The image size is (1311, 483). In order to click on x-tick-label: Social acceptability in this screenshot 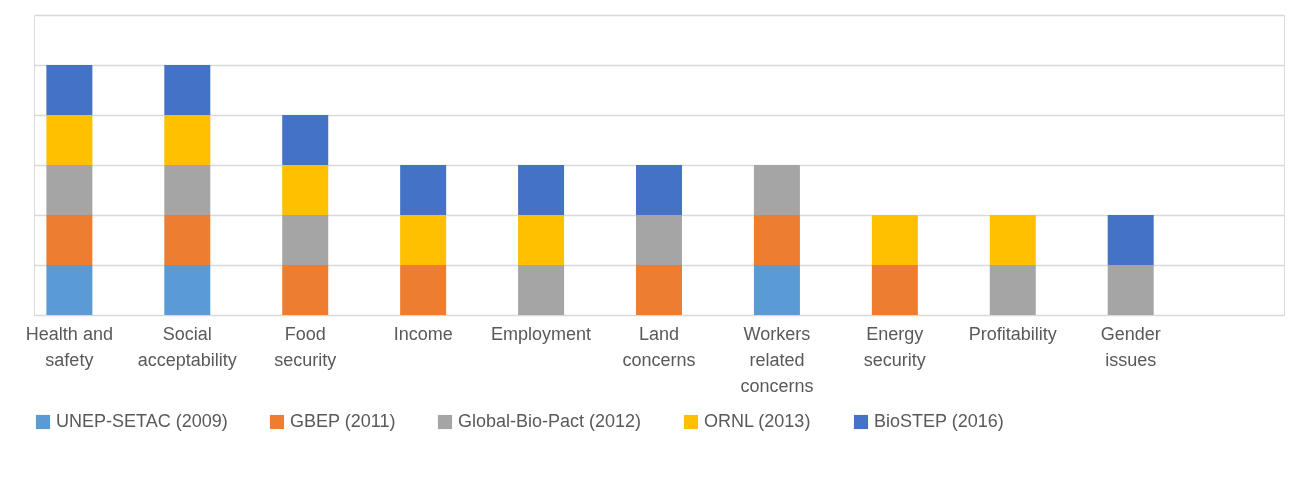, I will do `click(187, 346)`.